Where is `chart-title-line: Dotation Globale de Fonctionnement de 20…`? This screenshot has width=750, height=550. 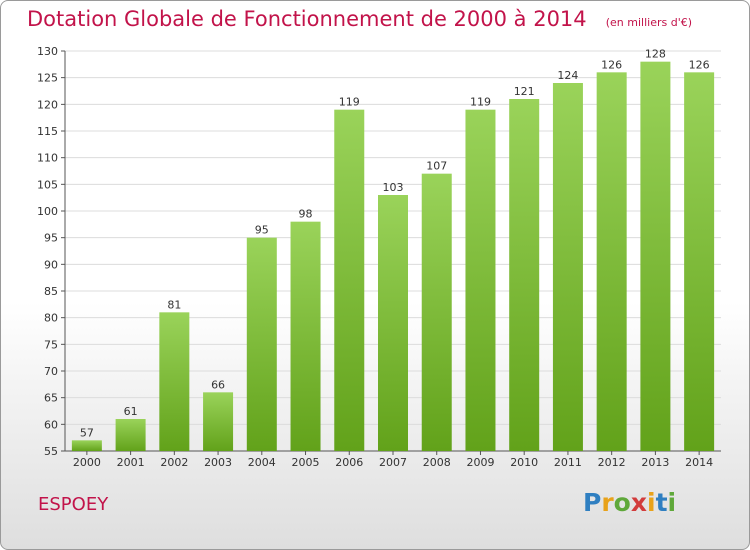
chart-title-line: Dotation Globale de Fonctionnement de 20… is located at coordinates (359, 19).